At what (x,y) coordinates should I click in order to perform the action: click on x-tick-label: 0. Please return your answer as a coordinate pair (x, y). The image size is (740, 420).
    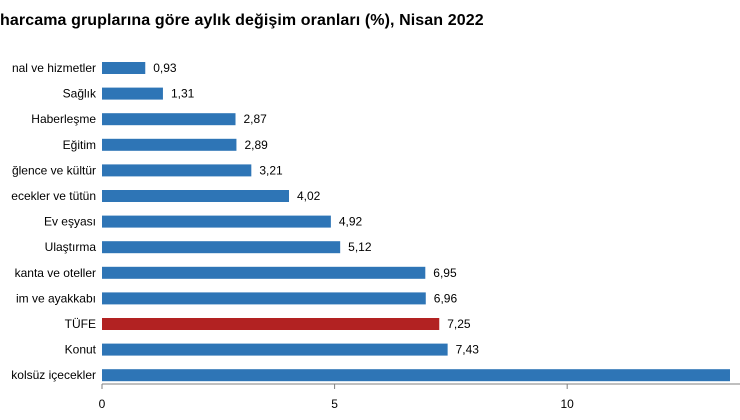
    Looking at the image, I should click on (102, 404).